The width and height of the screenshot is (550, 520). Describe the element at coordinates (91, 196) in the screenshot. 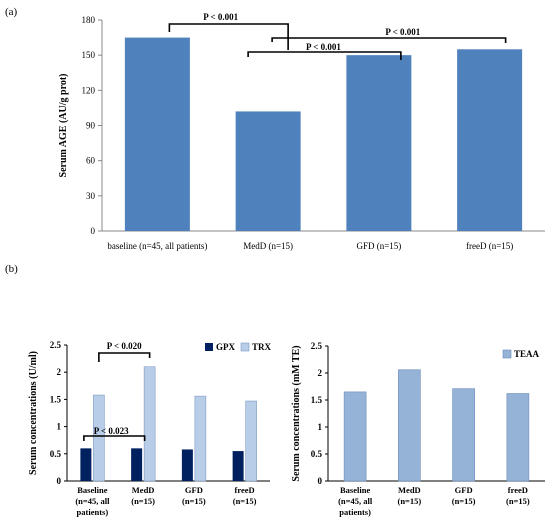

I see `a-y-tick-label: 30` at that location.